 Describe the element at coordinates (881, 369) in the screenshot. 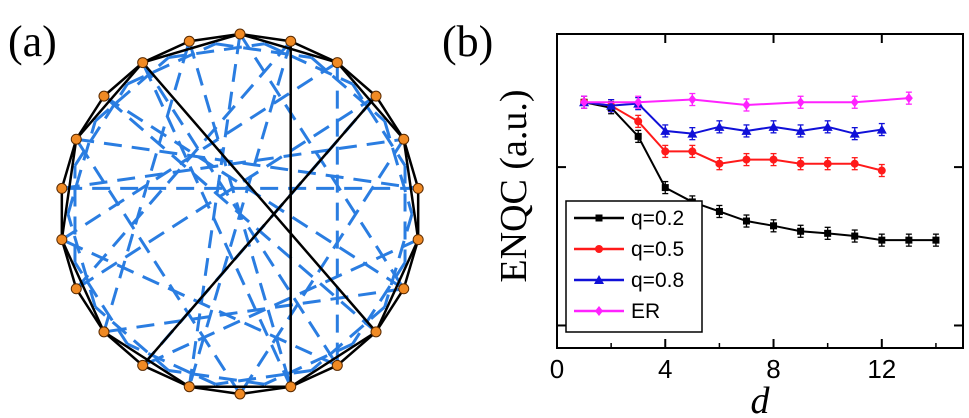

I see `x-tick-label: 12` at that location.